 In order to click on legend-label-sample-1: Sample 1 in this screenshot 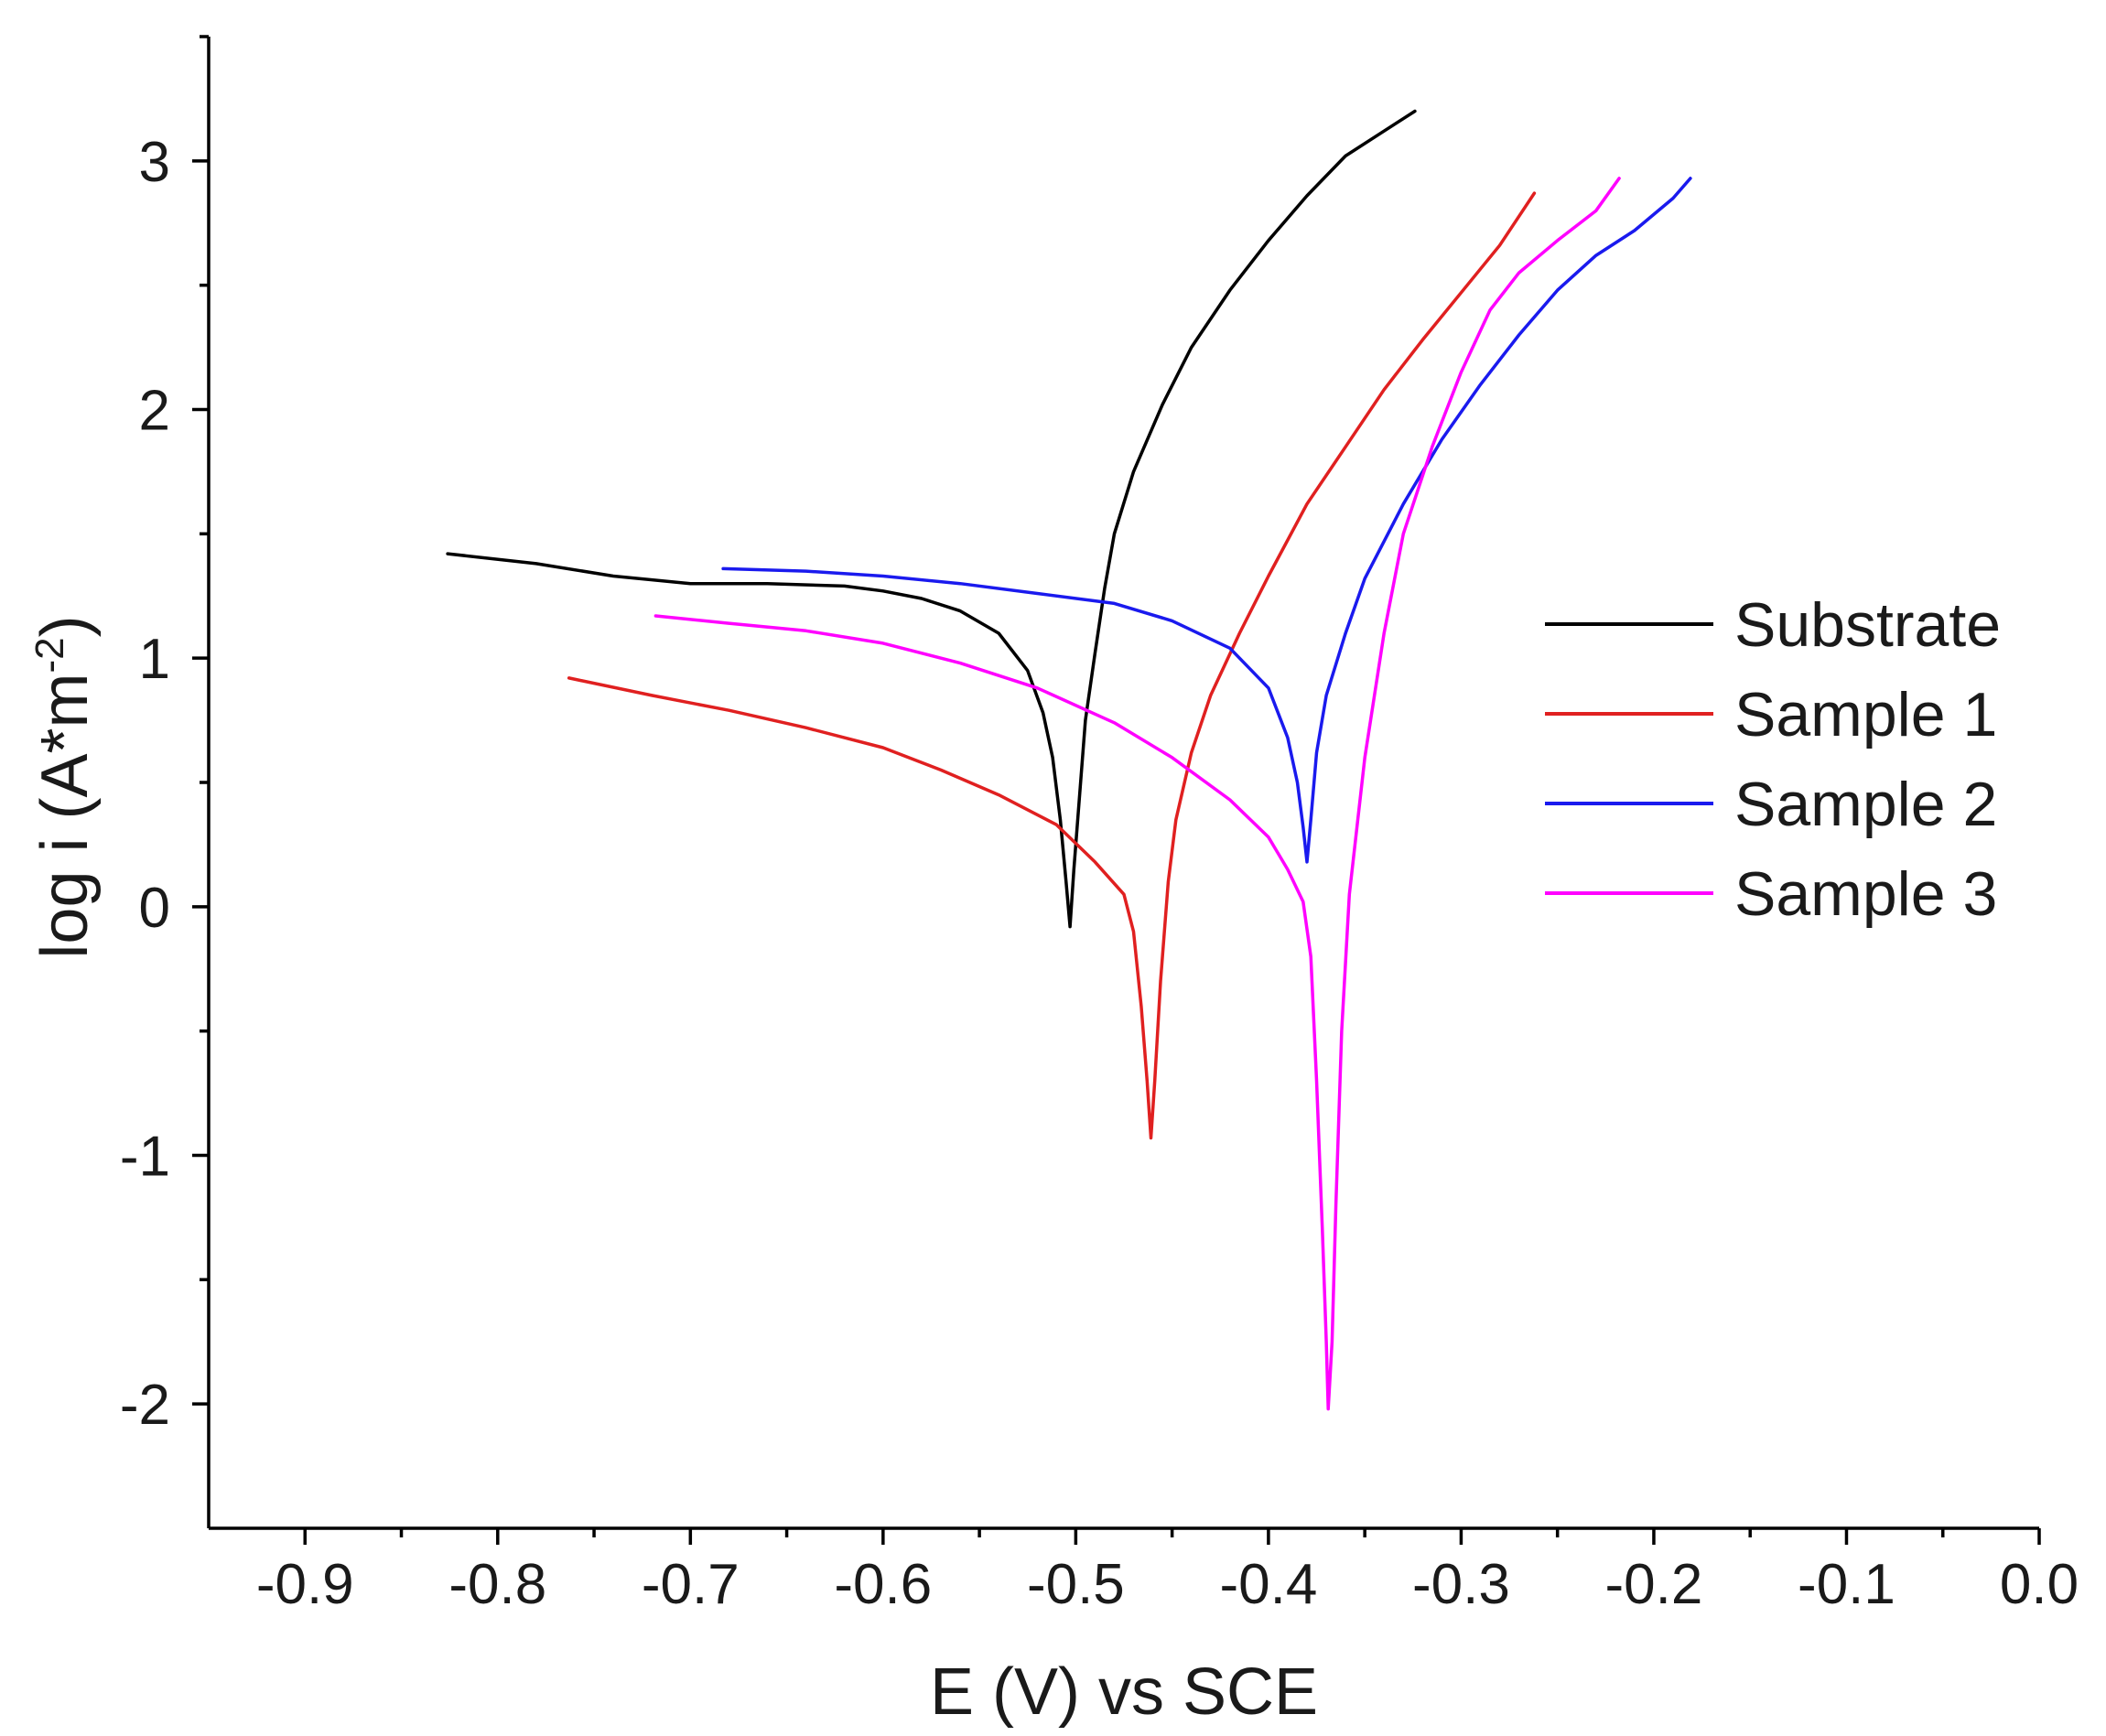, I will do `click(1865, 715)`.